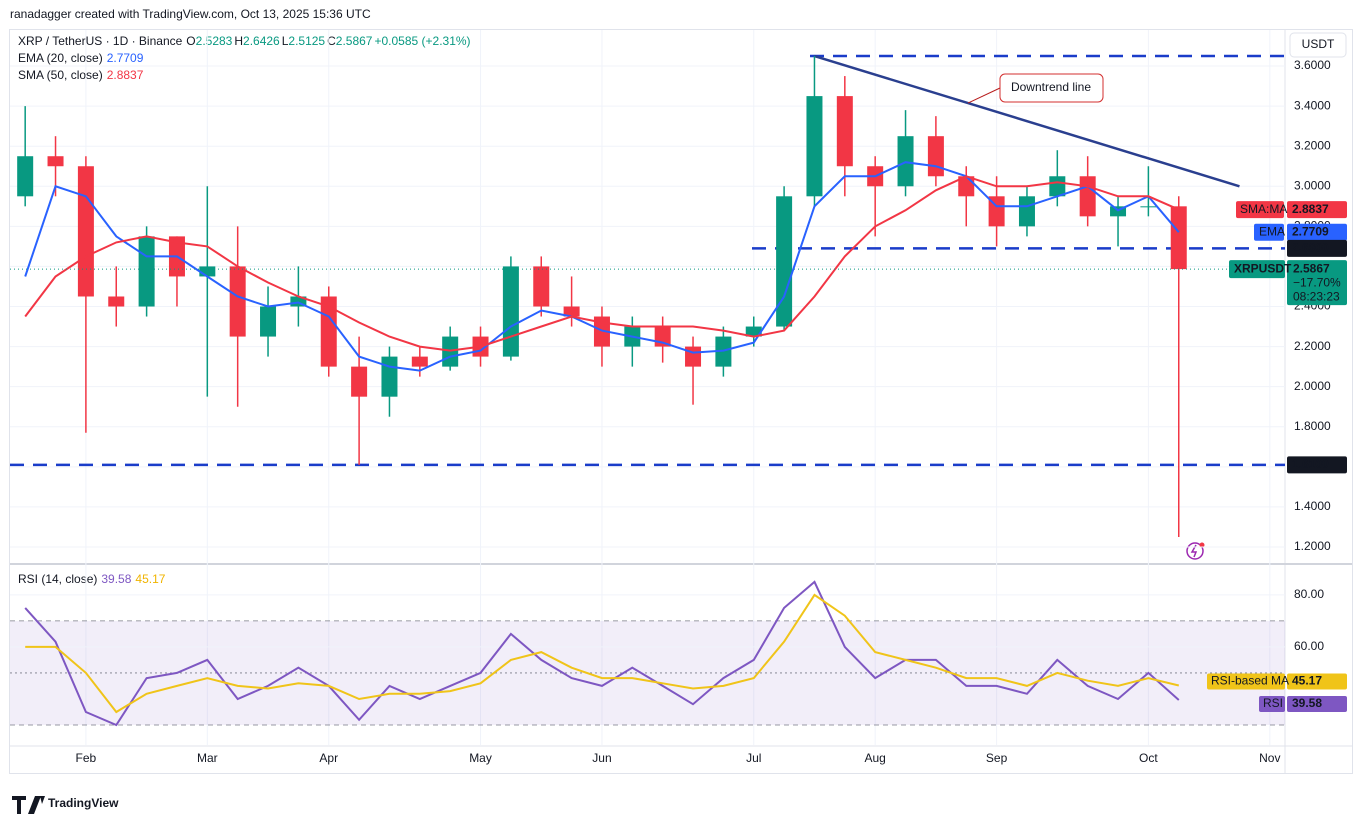 The height and width of the screenshot is (833, 1362). Describe the element at coordinates (753, 758) in the screenshot. I see `x-tick-label: Jul` at that location.